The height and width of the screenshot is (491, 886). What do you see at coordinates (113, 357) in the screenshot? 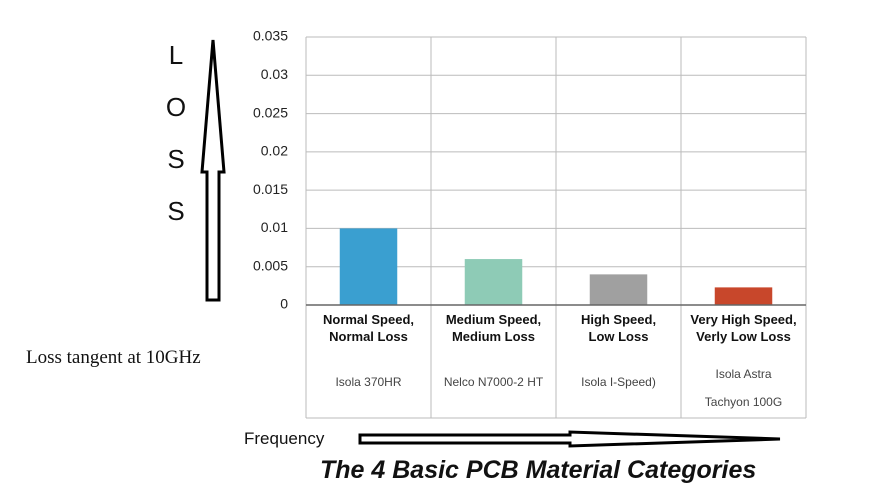
I see `side-note: Loss tangent at 10GHz` at bounding box center [113, 357].